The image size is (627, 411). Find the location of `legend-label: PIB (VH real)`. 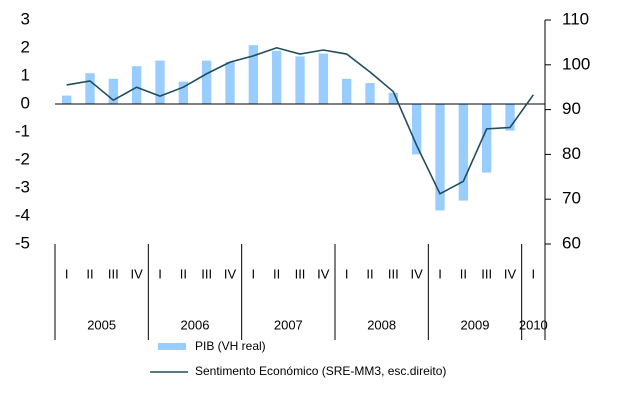

legend-label: PIB (VH real) is located at coordinates (230, 346).